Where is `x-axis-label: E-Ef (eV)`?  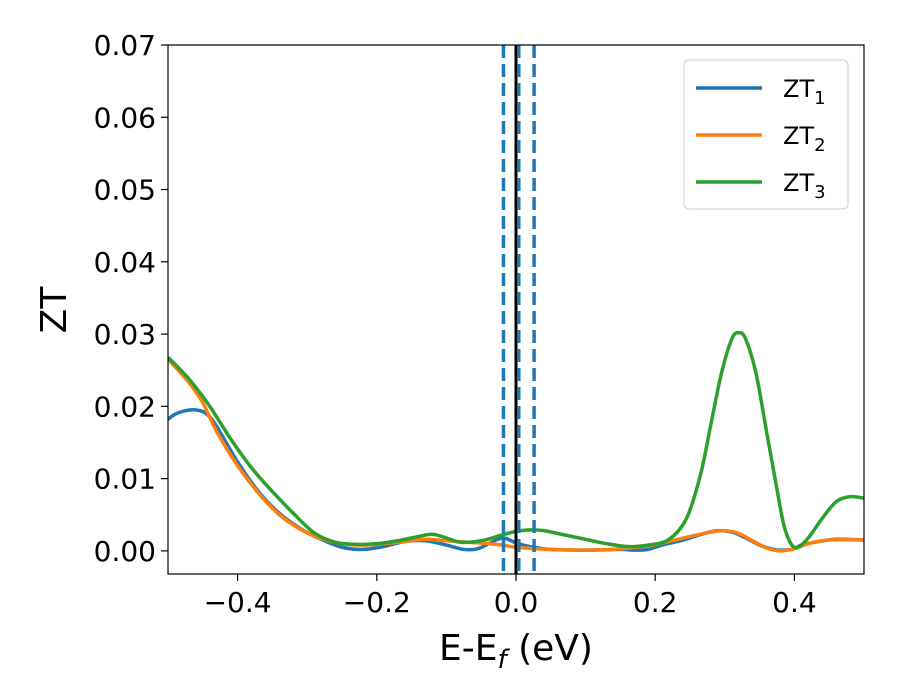
x-axis-label: E-Ef (eV) is located at coordinates (516, 651).